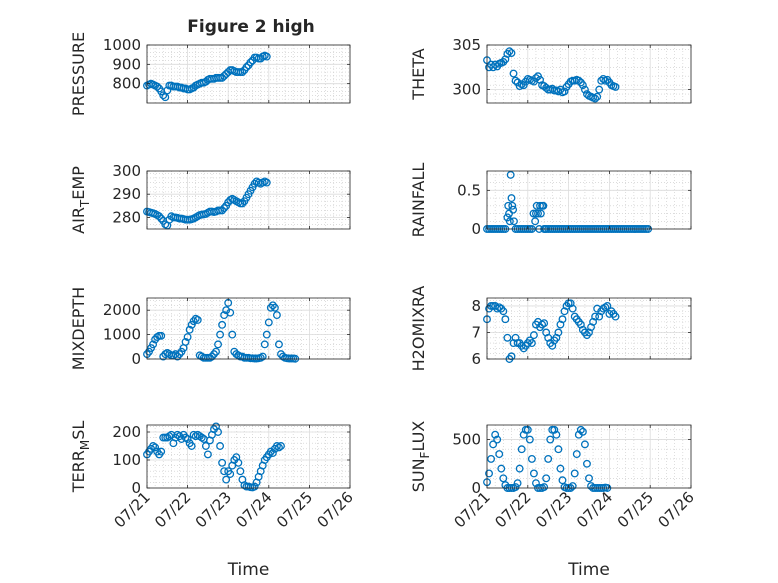 This screenshot has width=778, height=583. What do you see at coordinates (126, 217) in the screenshot?
I see `y-tick-label: 280` at bounding box center [126, 217].